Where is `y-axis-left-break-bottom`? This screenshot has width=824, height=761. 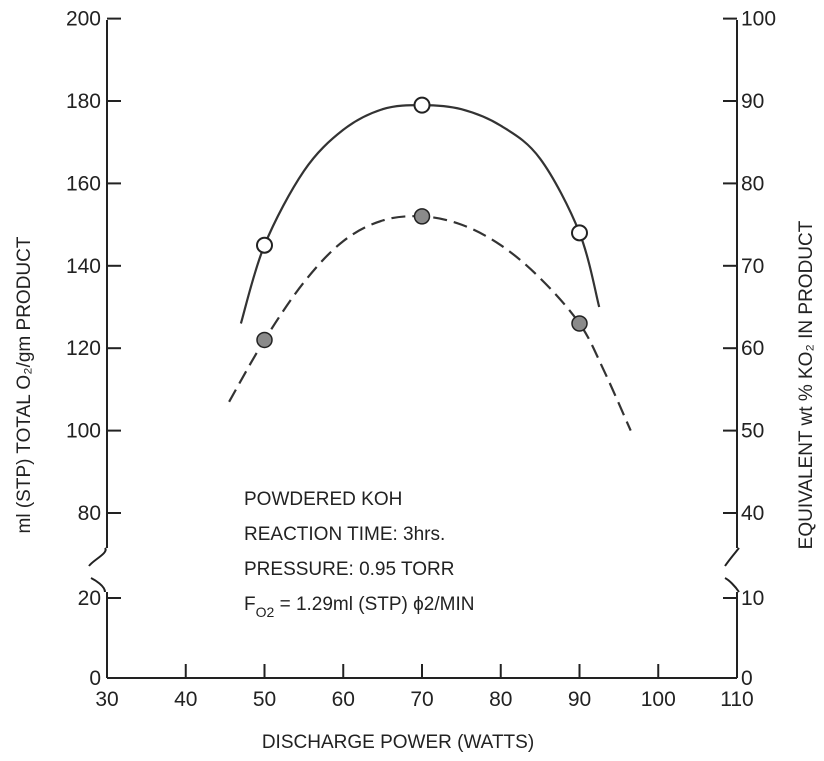
y-axis-left-break-bottom is located at coordinates (98, 585).